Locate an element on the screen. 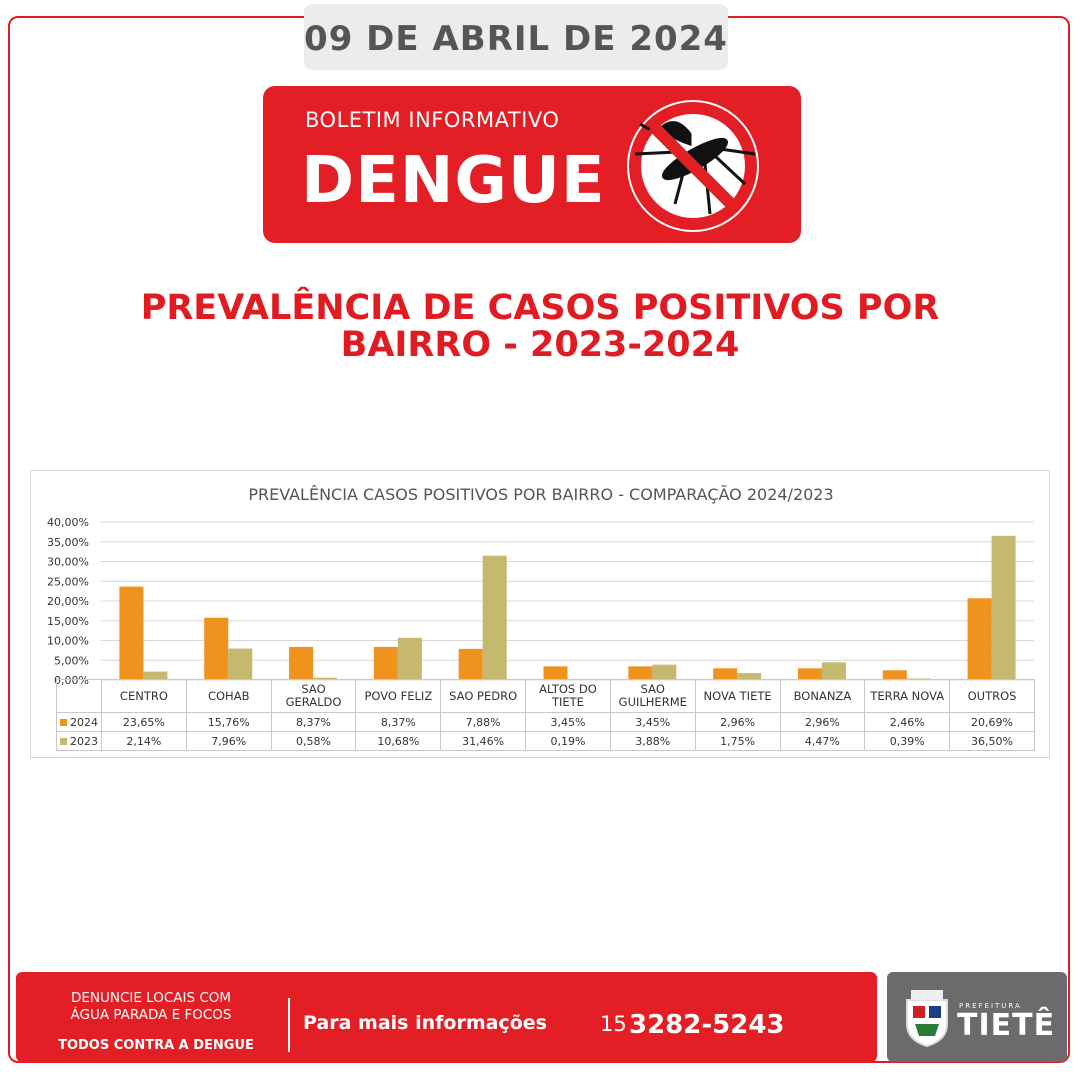 The height and width of the screenshot is (1080, 1080). mosquito is located at coordinates (695, 168).